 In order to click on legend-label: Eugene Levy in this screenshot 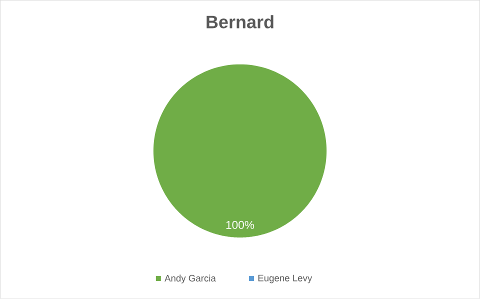, I will do `click(285, 279)`.